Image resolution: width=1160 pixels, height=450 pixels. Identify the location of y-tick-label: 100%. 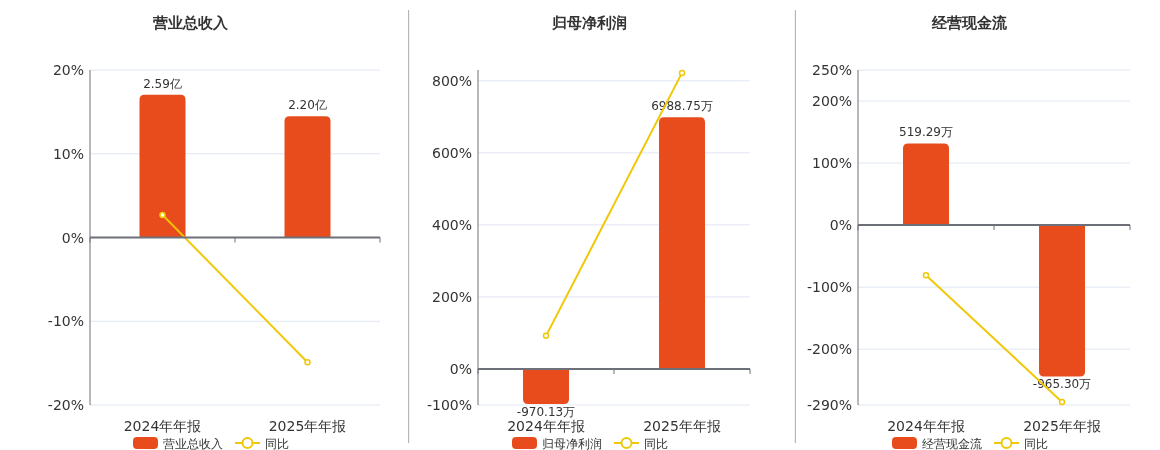
(831, 163).